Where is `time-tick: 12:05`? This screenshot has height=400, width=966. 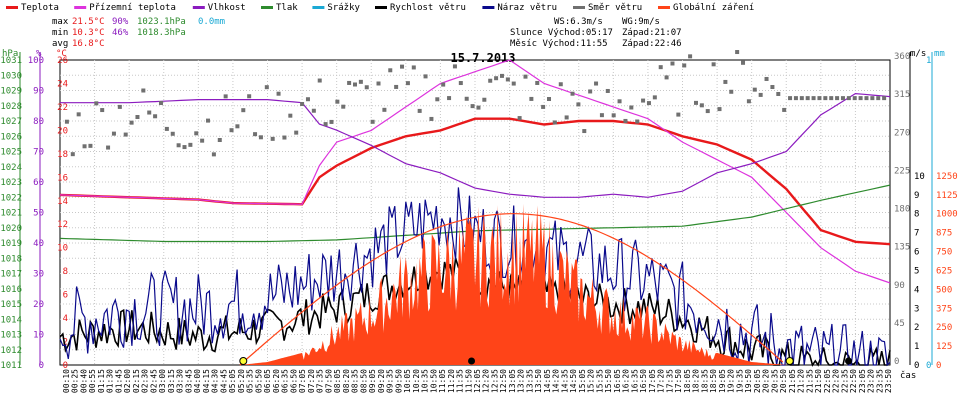 time-tick: 12:05 is located at coordinates (477, 381).